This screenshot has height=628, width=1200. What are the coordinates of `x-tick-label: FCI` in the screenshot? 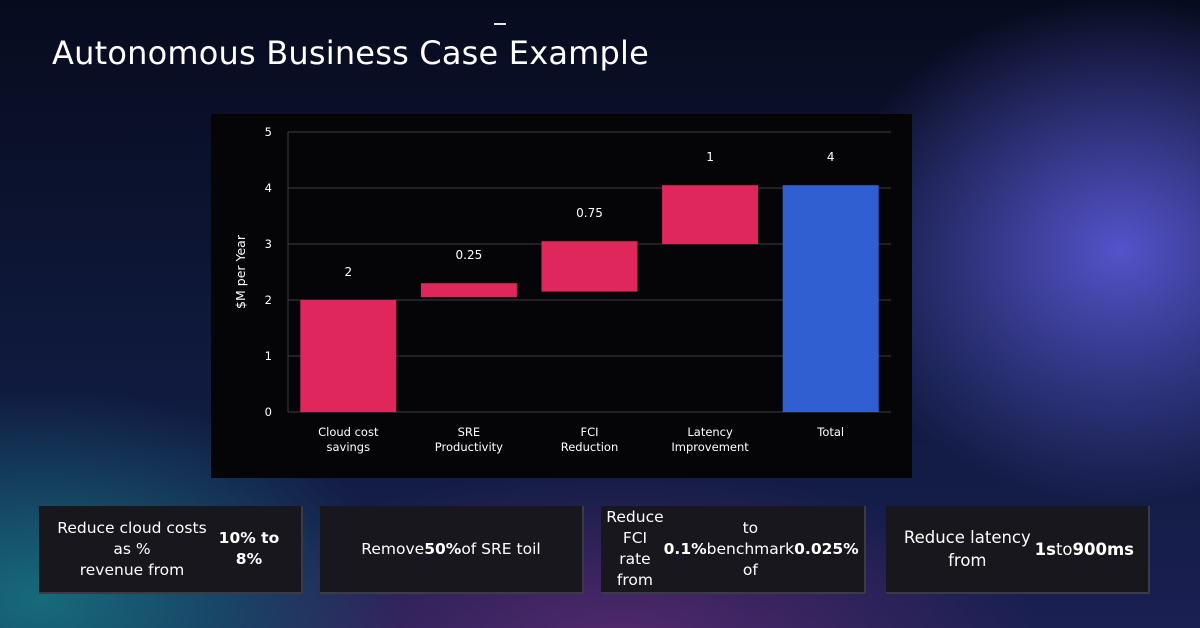 It's located at (589, 432).